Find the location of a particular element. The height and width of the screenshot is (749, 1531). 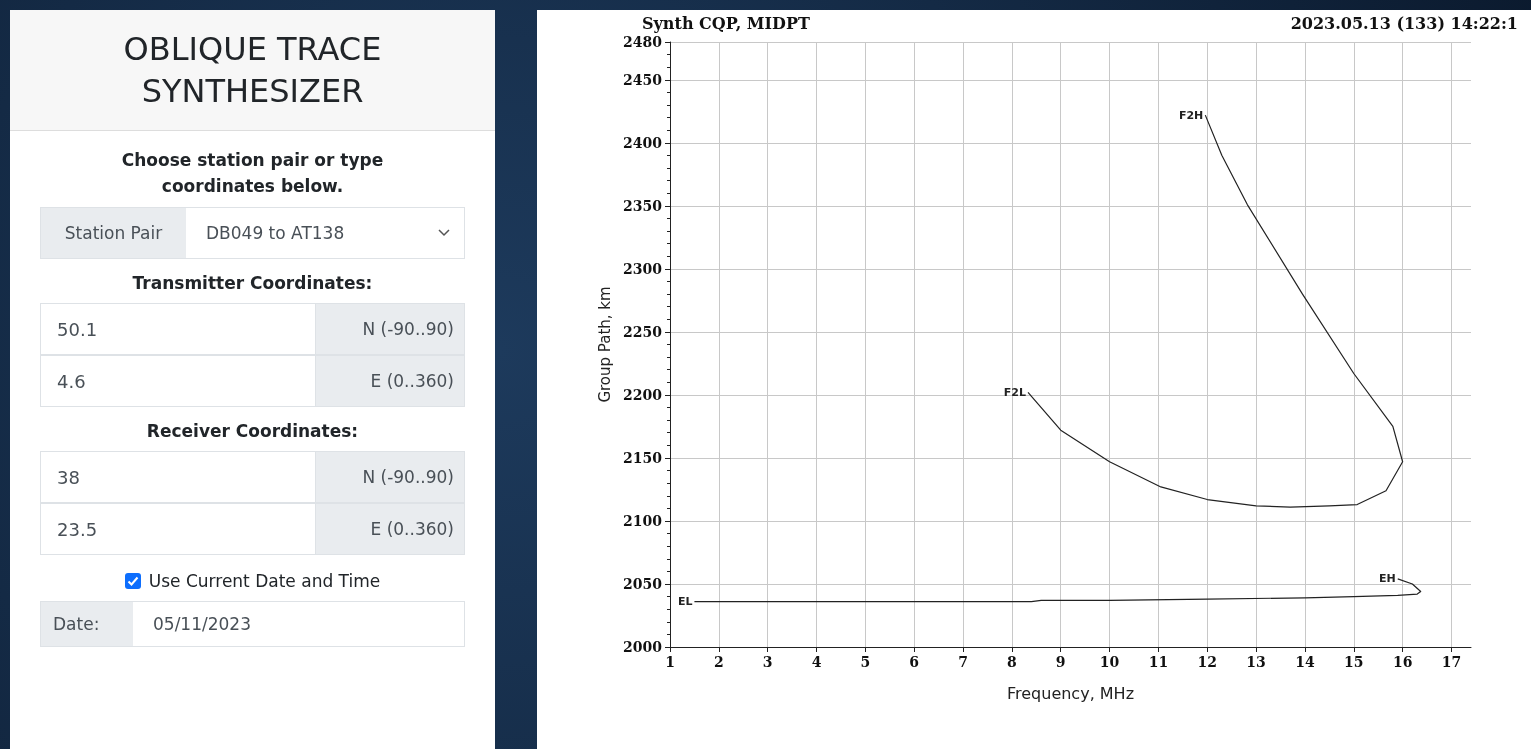

chart-subtitle: 2023.05.13 (133) 14:22:1 is located at coordinates (1404, 23).